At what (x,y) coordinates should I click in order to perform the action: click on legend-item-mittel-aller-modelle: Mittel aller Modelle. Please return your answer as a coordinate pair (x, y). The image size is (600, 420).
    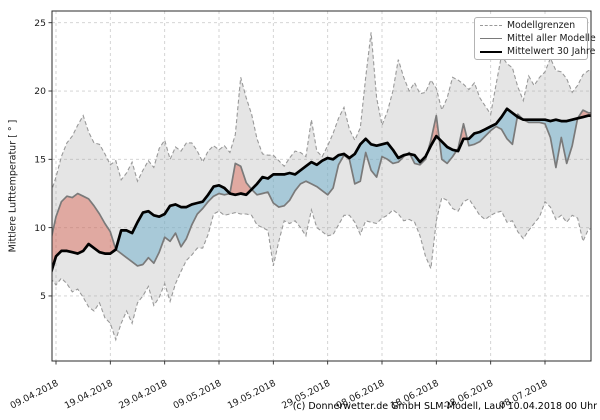
    Looking at the image, I should click on (535, 39).